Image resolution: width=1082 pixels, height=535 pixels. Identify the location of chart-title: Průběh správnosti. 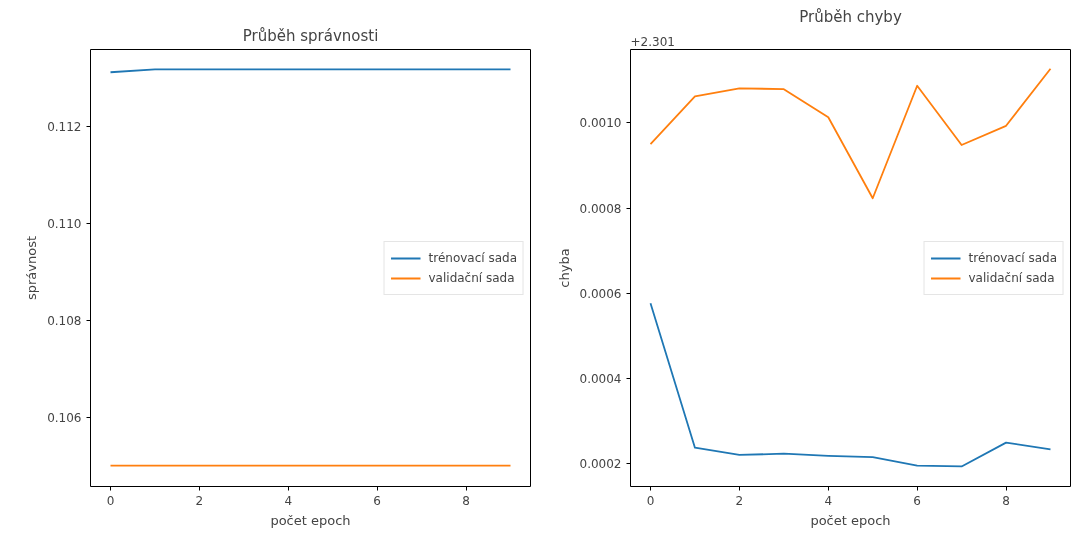
(310, 35).